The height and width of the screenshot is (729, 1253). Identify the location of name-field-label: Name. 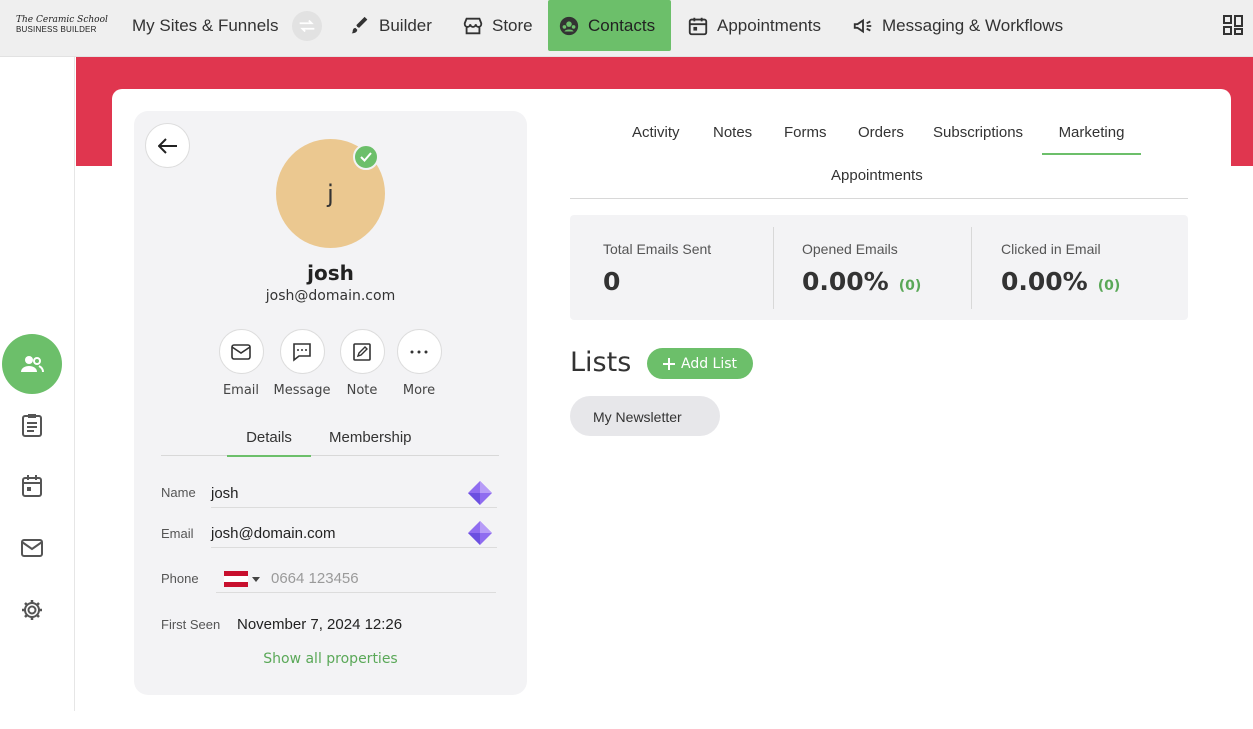
(178, 492).